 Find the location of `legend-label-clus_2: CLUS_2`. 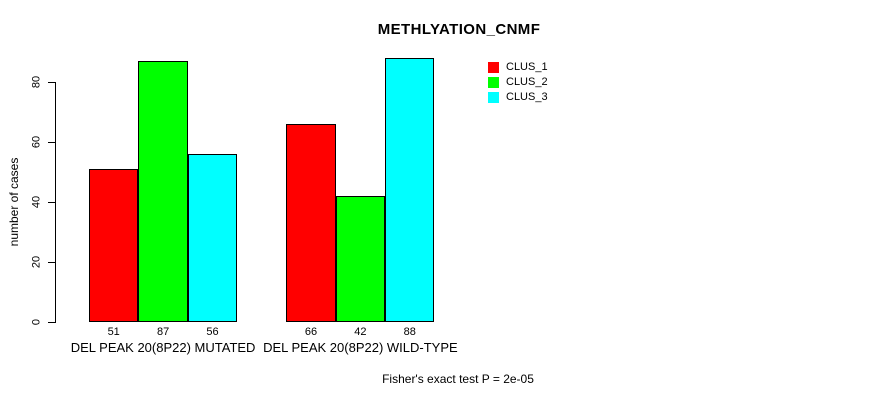

legend-label-clus_2: CLUS_2 is located at coordinates (527, 82).